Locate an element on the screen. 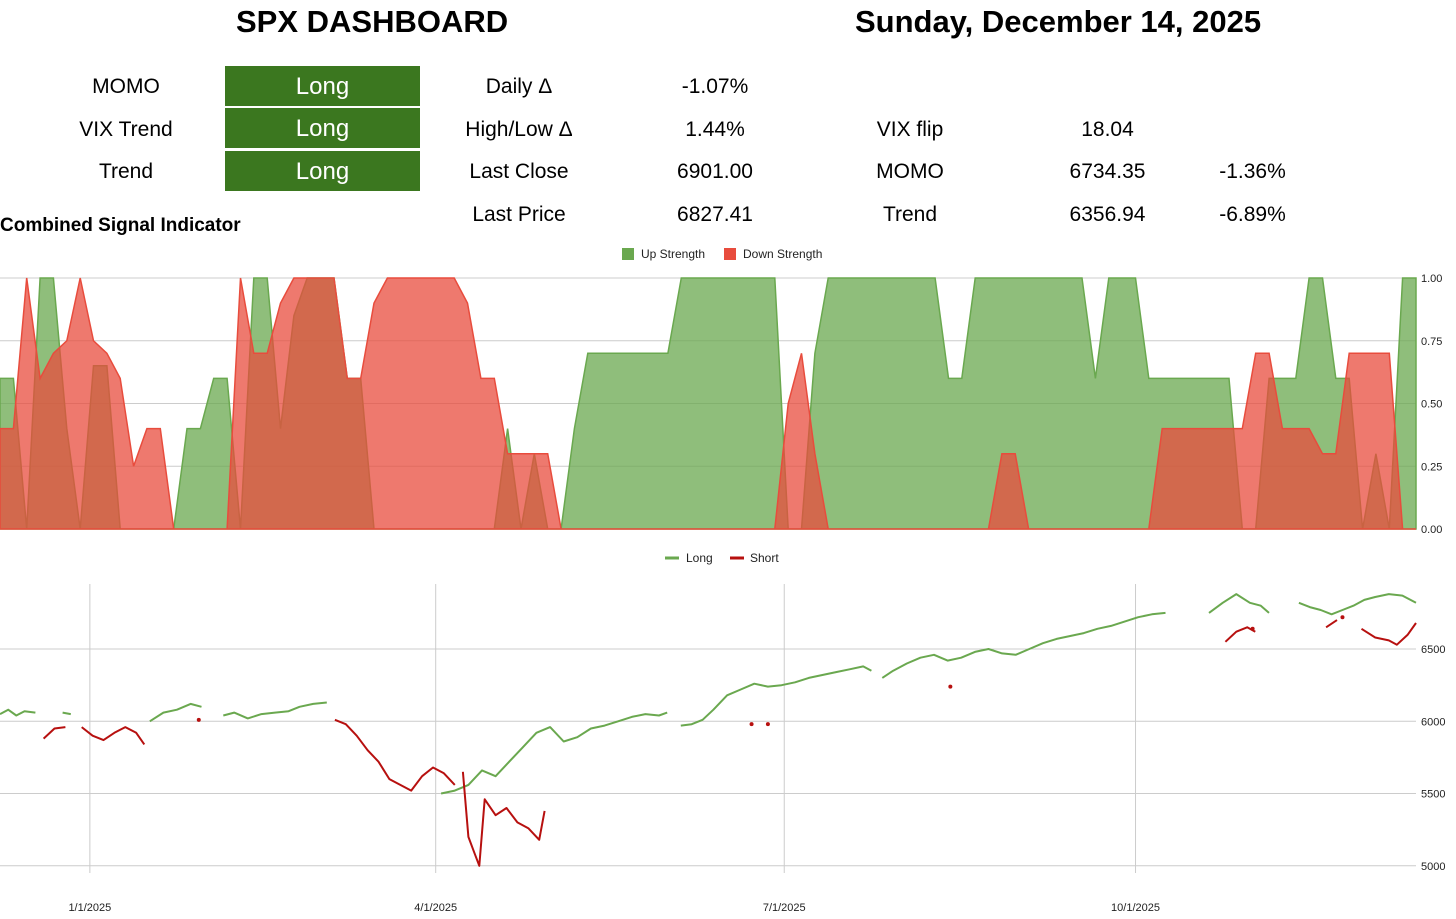 Image resolution: width=1456 pixels, height=919 pixels. price-ytick-label: 5000 is located at coordinates (1433, 867).